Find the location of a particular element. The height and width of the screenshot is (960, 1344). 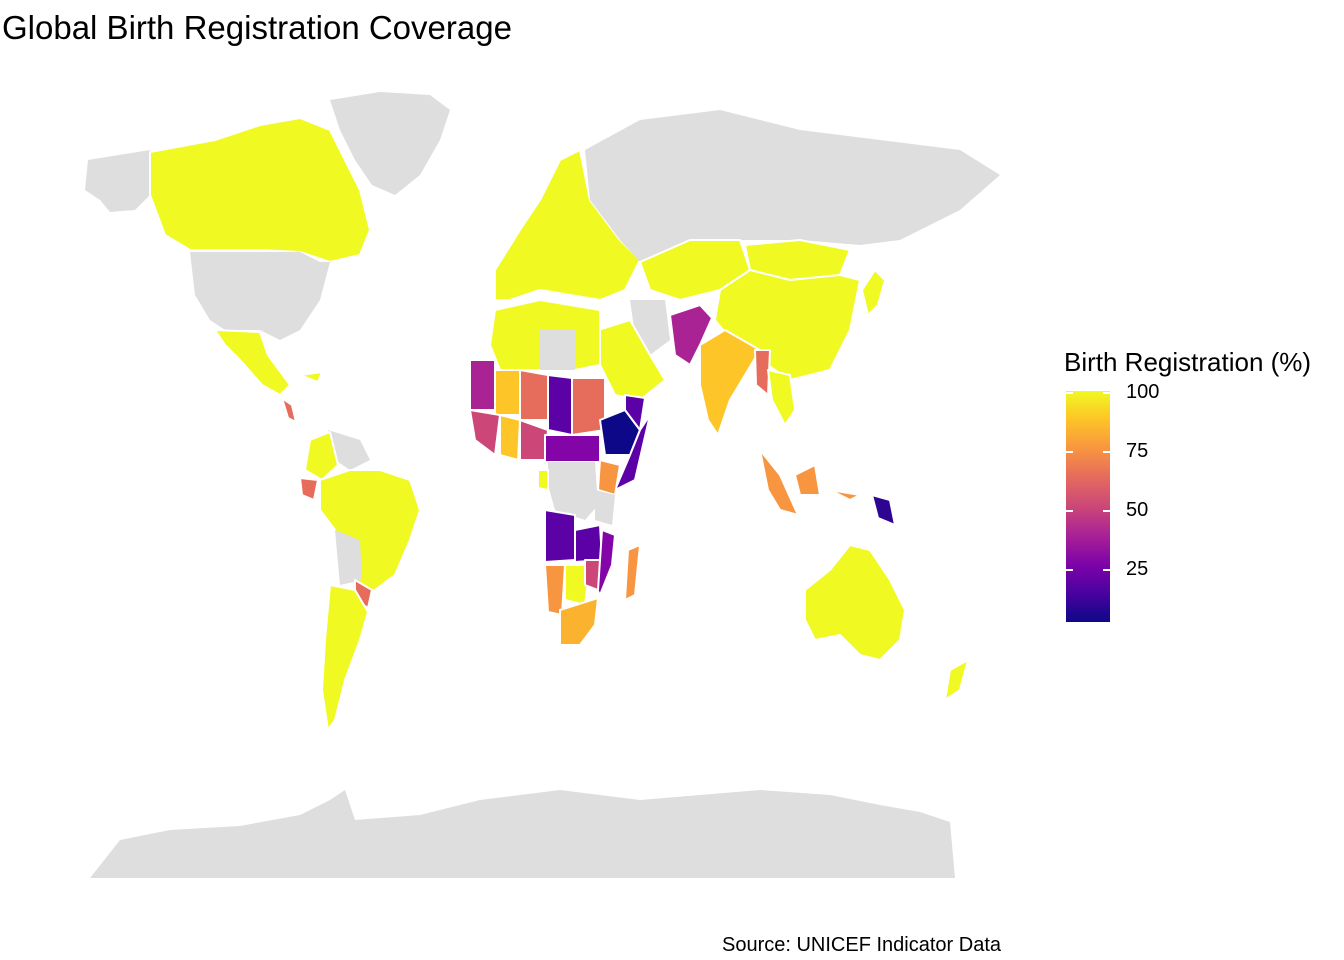

country-namibia is located at coordinates (555, 590).